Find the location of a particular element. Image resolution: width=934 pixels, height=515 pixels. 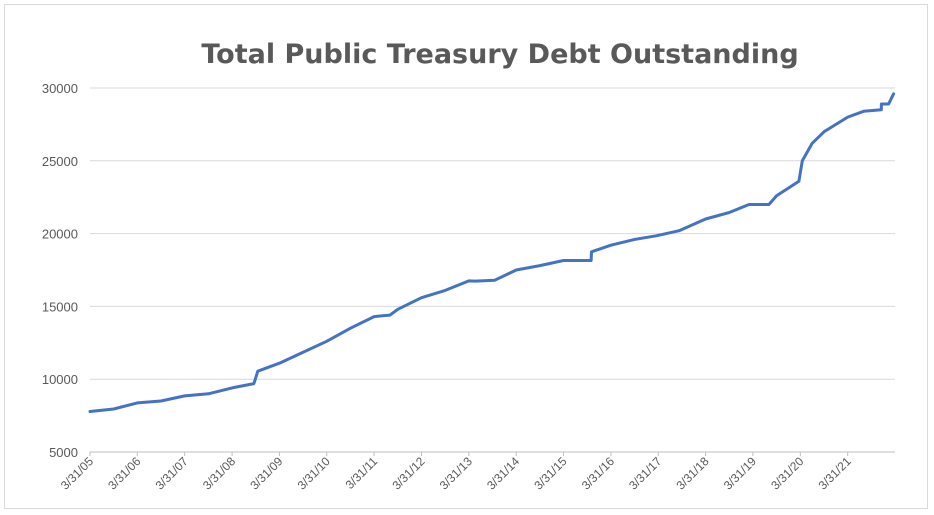

x-tick-label: 3/31/13 is located at coordinates (456, 473).